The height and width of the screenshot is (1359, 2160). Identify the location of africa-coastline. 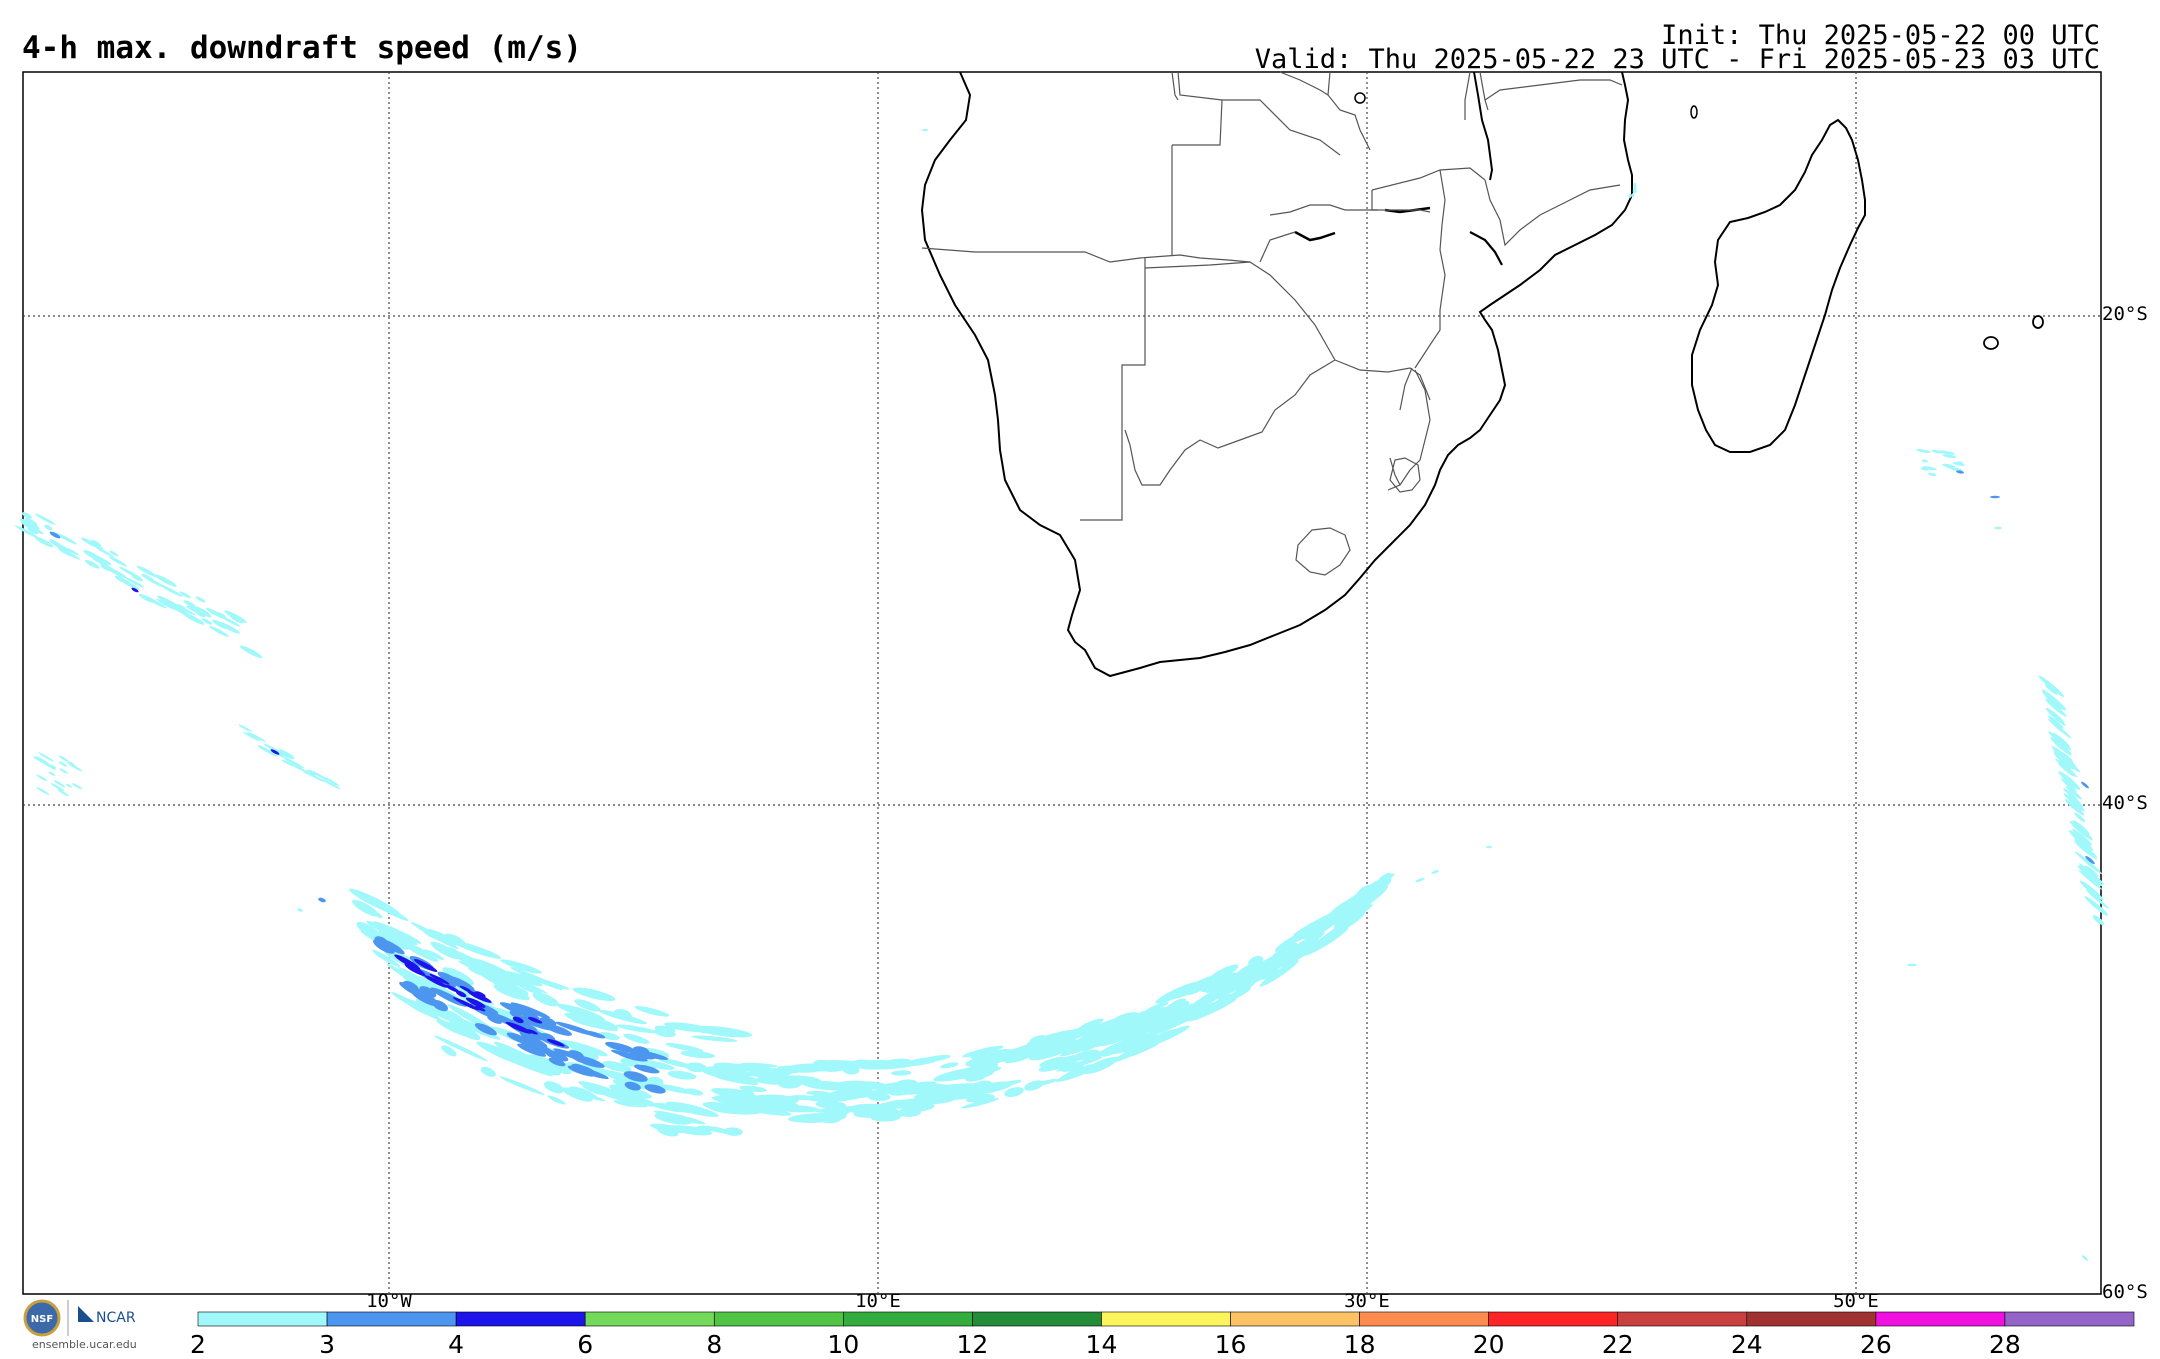
(1276, 374).